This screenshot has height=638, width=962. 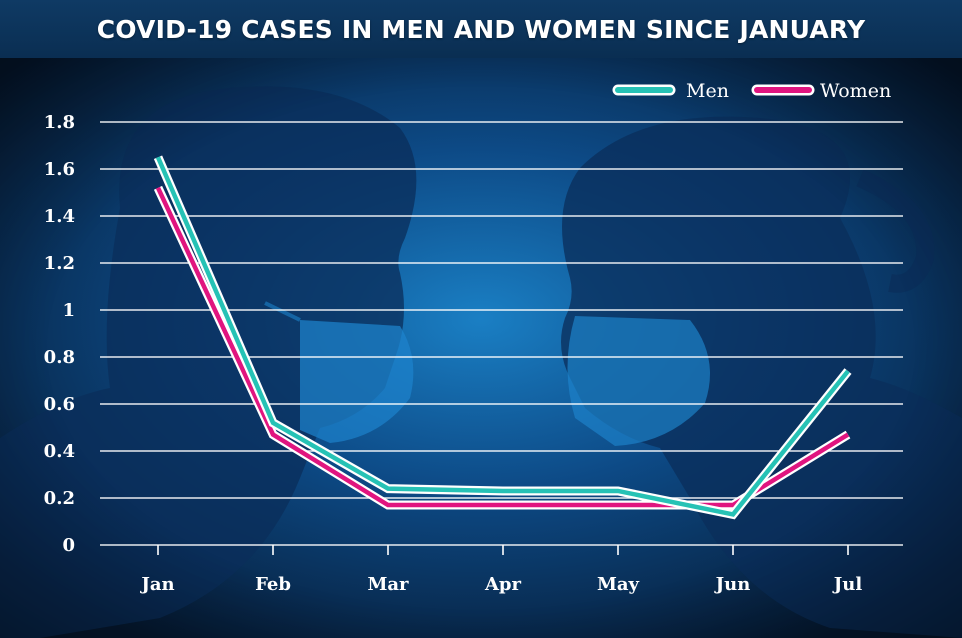 I want to click on y-tick-label: 0.6, so click(x=59, y=404).